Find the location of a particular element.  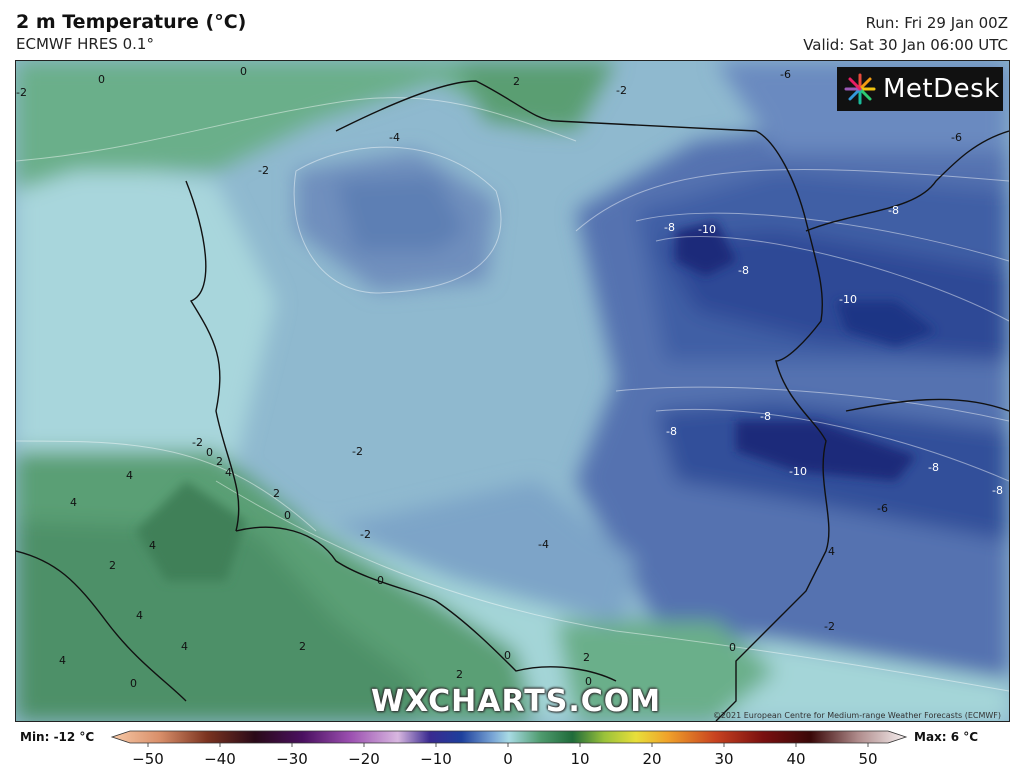

metdesk-flower-icon is located at coordinates (860, 89).